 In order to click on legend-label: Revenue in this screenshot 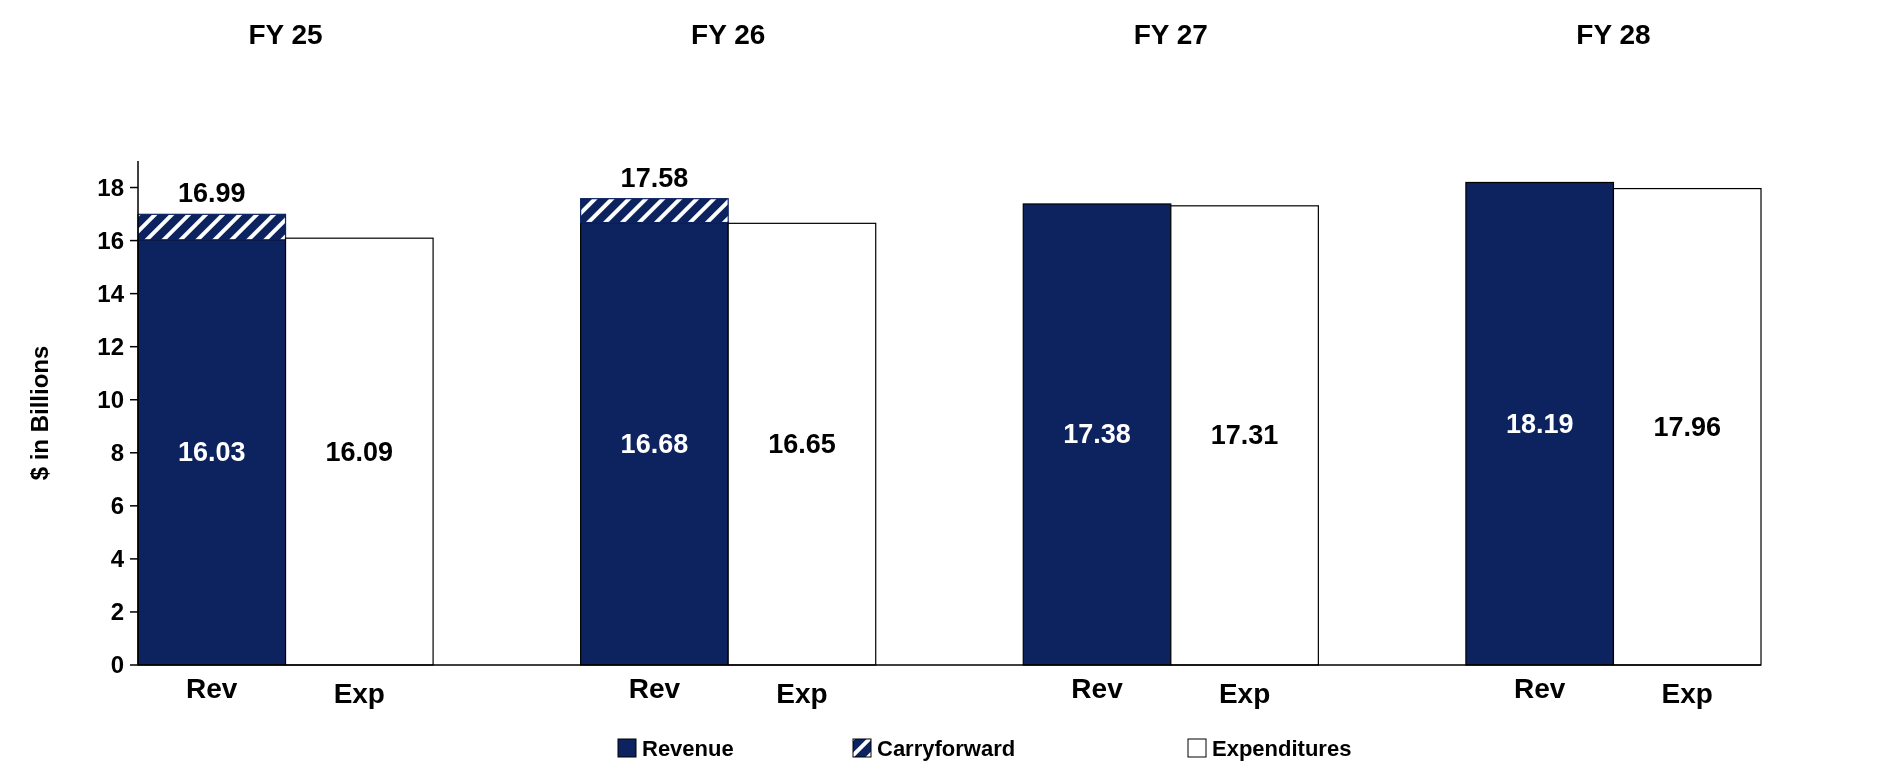, I will do `click(688, 748)`.